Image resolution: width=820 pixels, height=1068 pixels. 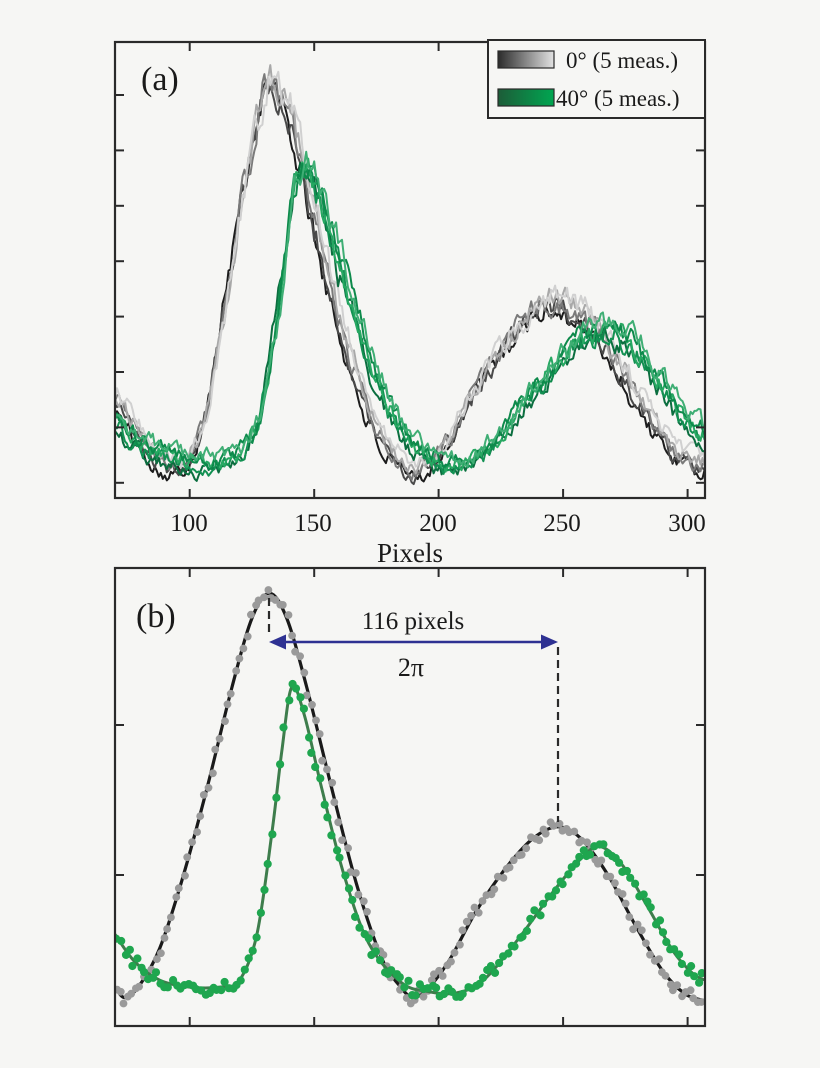 What do you see at coordinates (277, 642) in the screenshot?
I see `arrow-head-left` at bounding box center [277, 642].